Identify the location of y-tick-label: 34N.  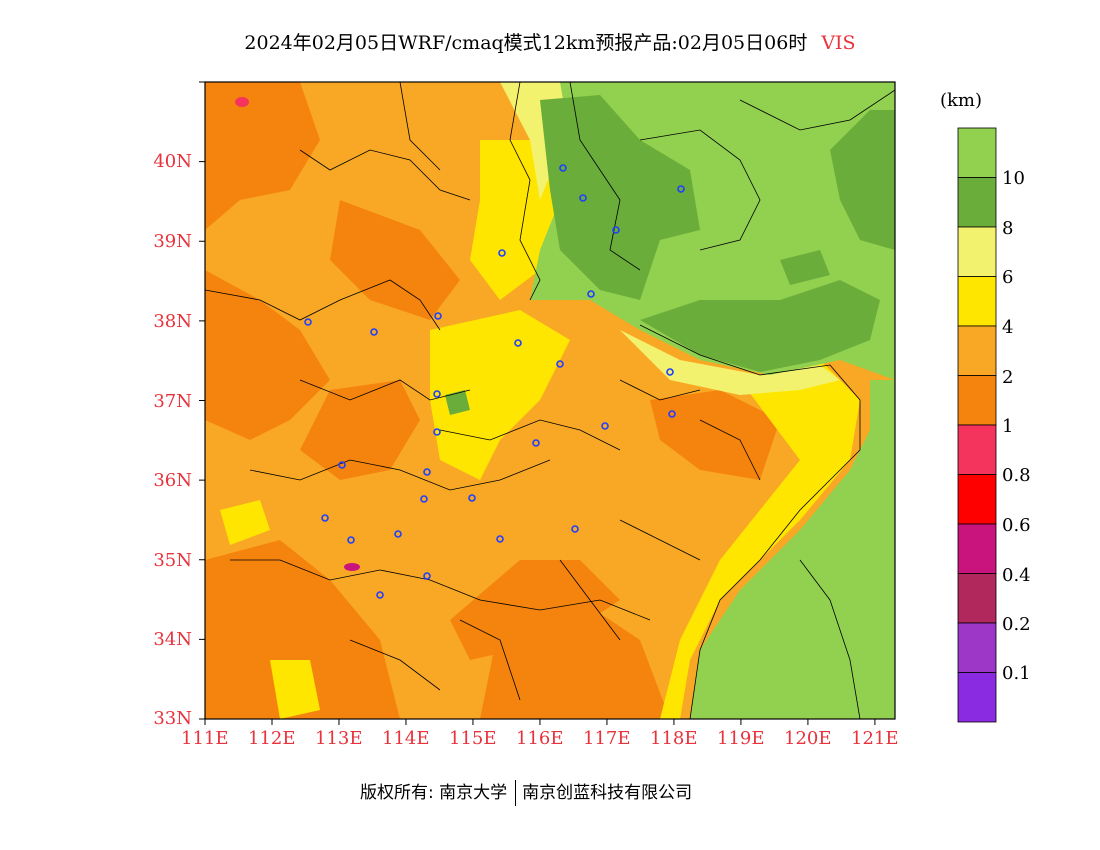
(172, 639).